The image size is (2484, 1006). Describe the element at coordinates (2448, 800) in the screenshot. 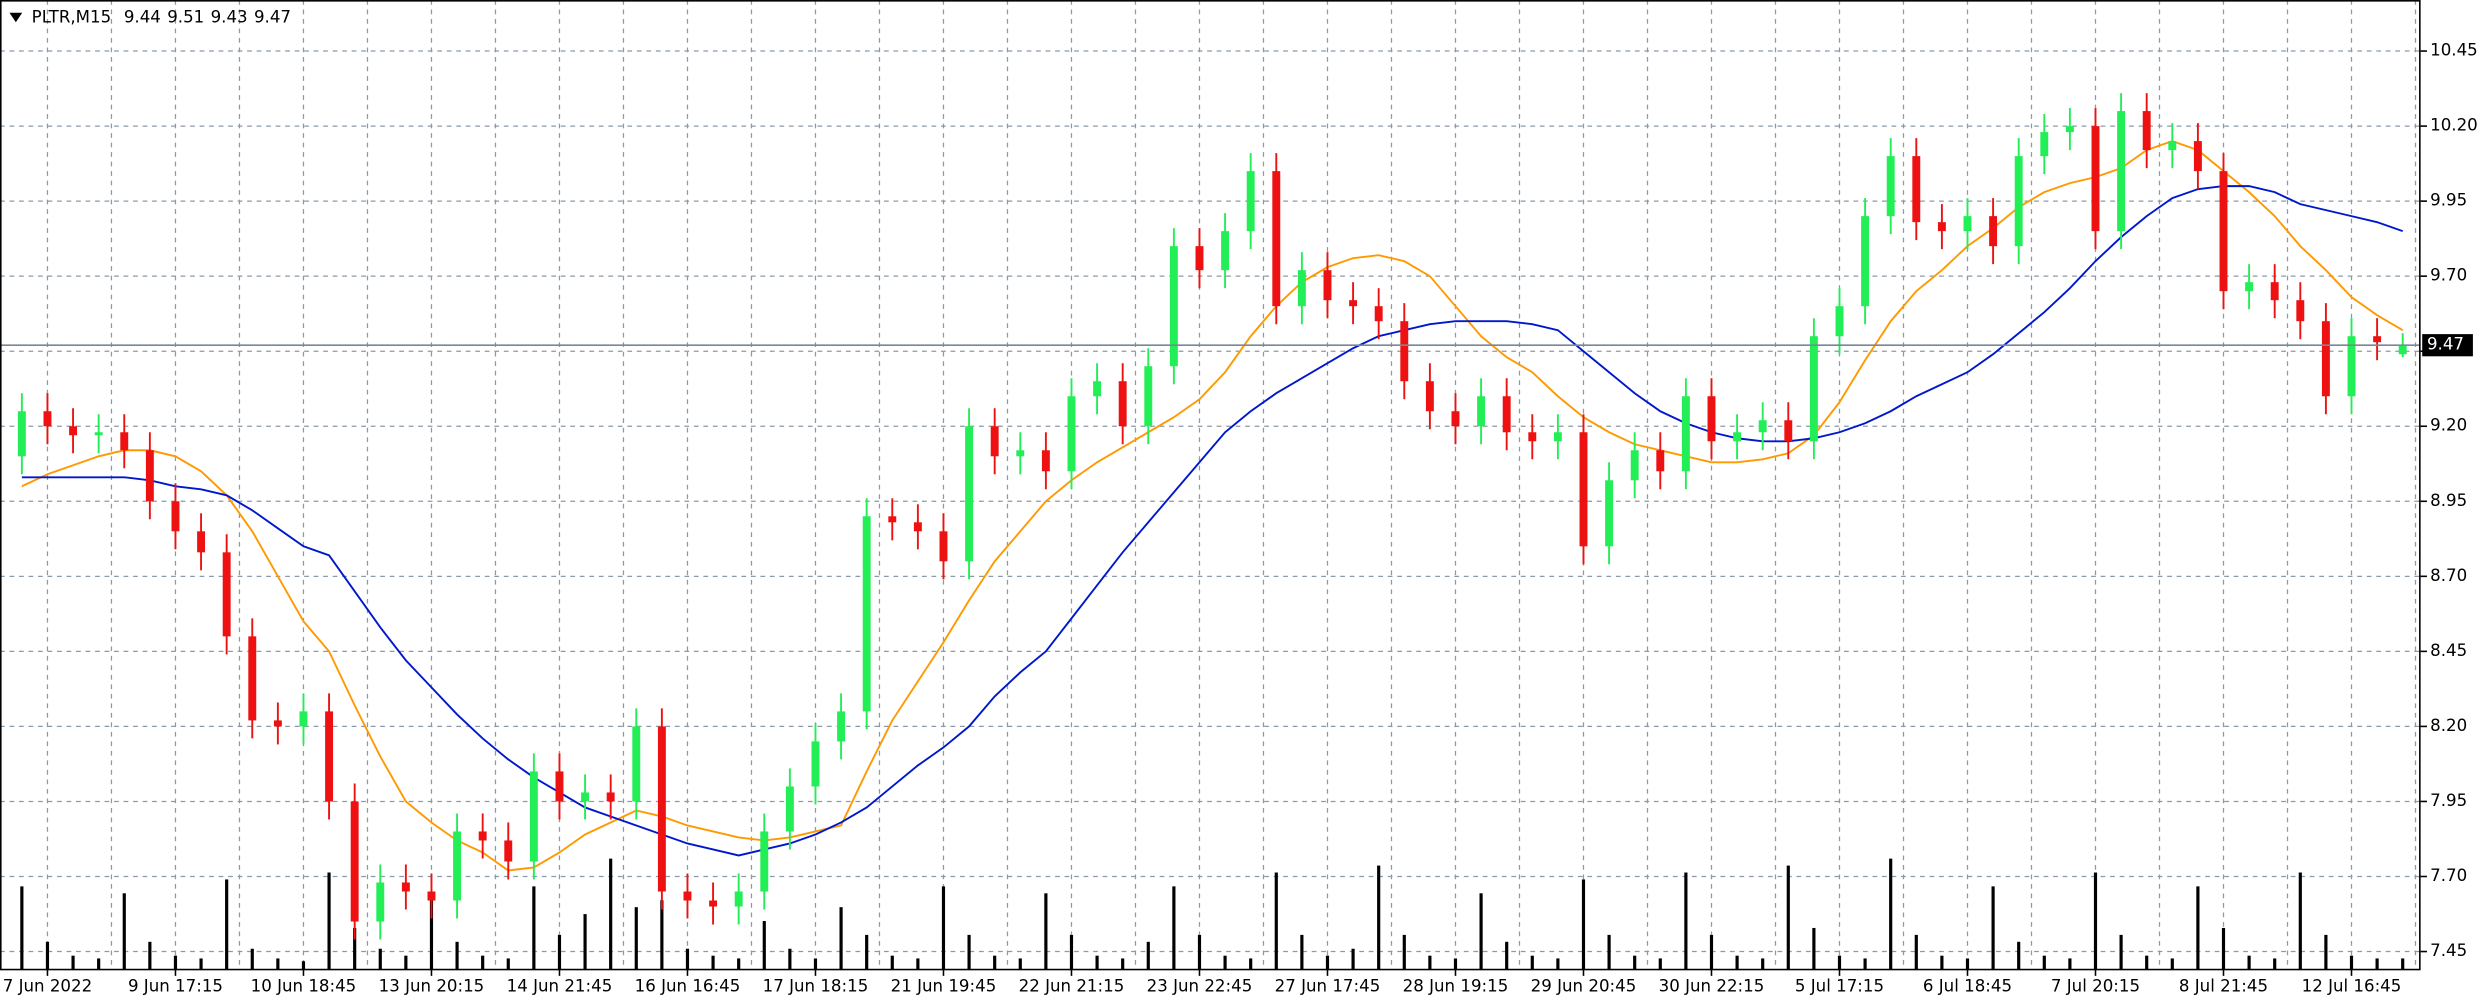

I see `y-tick-label: 7.95` at that location.